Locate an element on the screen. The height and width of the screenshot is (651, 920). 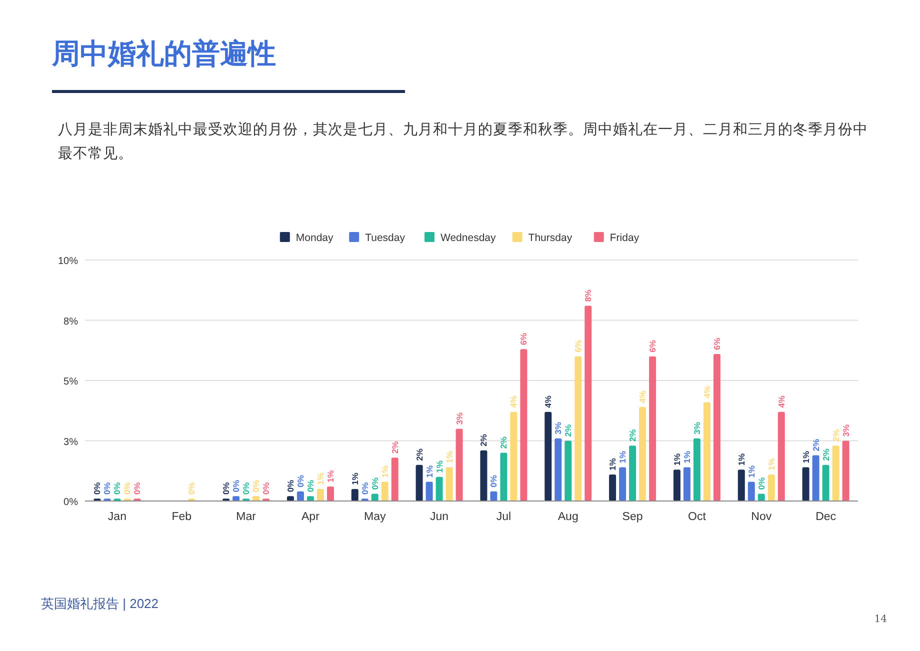
legend-label: Tuesday is located at coordinates (385, 238).